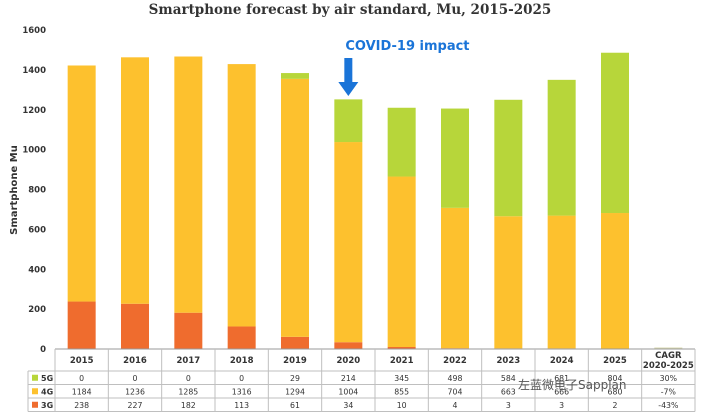  I want to click on data-label: 584, so click(508, 378).